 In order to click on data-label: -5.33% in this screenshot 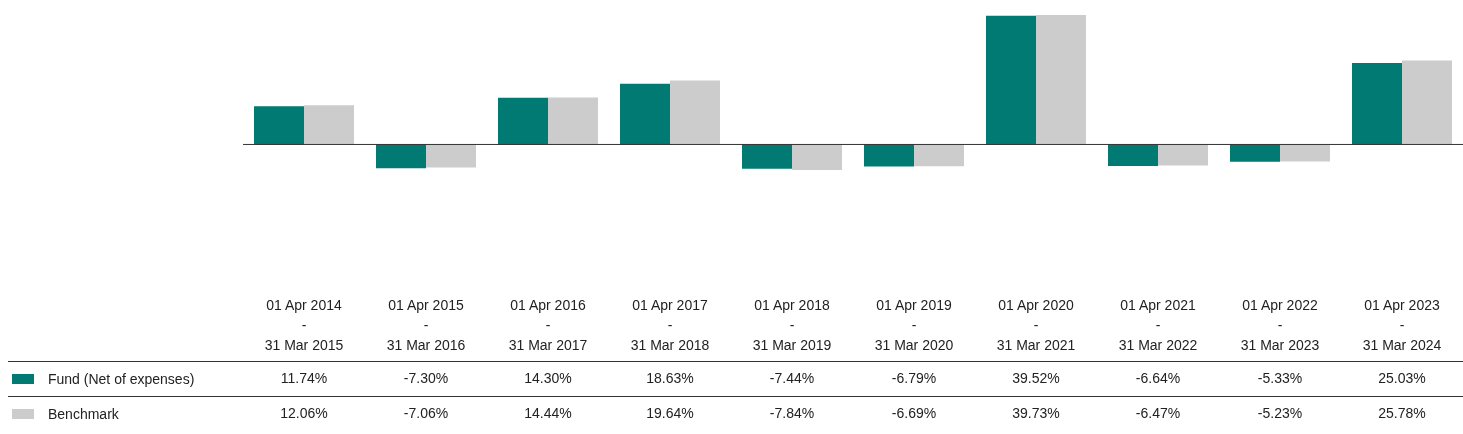, I will do `click(1280, 378)`.